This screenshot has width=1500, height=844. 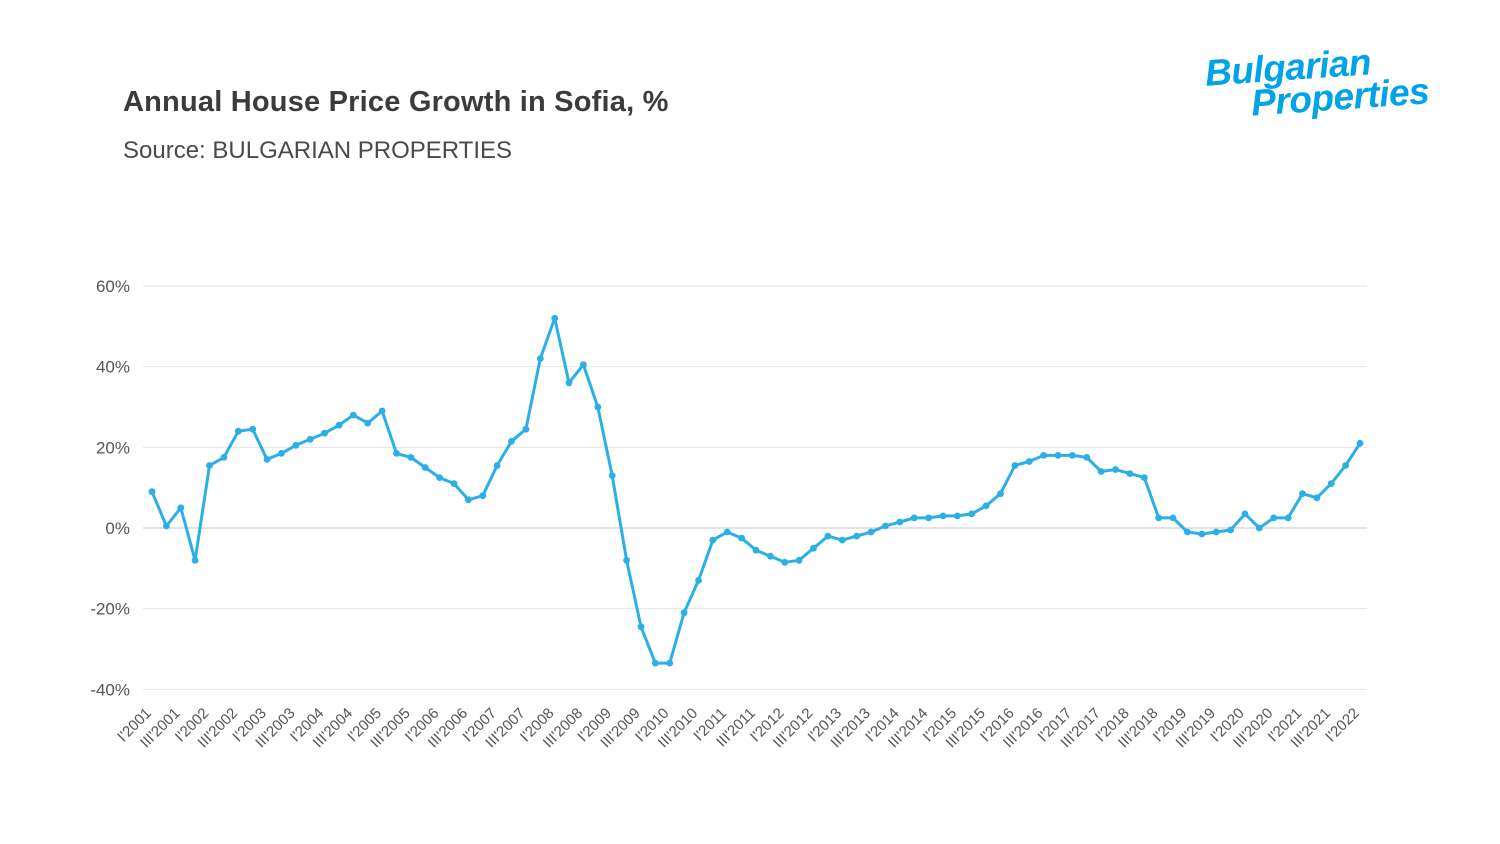 I want to click on y-axis-tick-label: 0%, so click(x=117, y=528).